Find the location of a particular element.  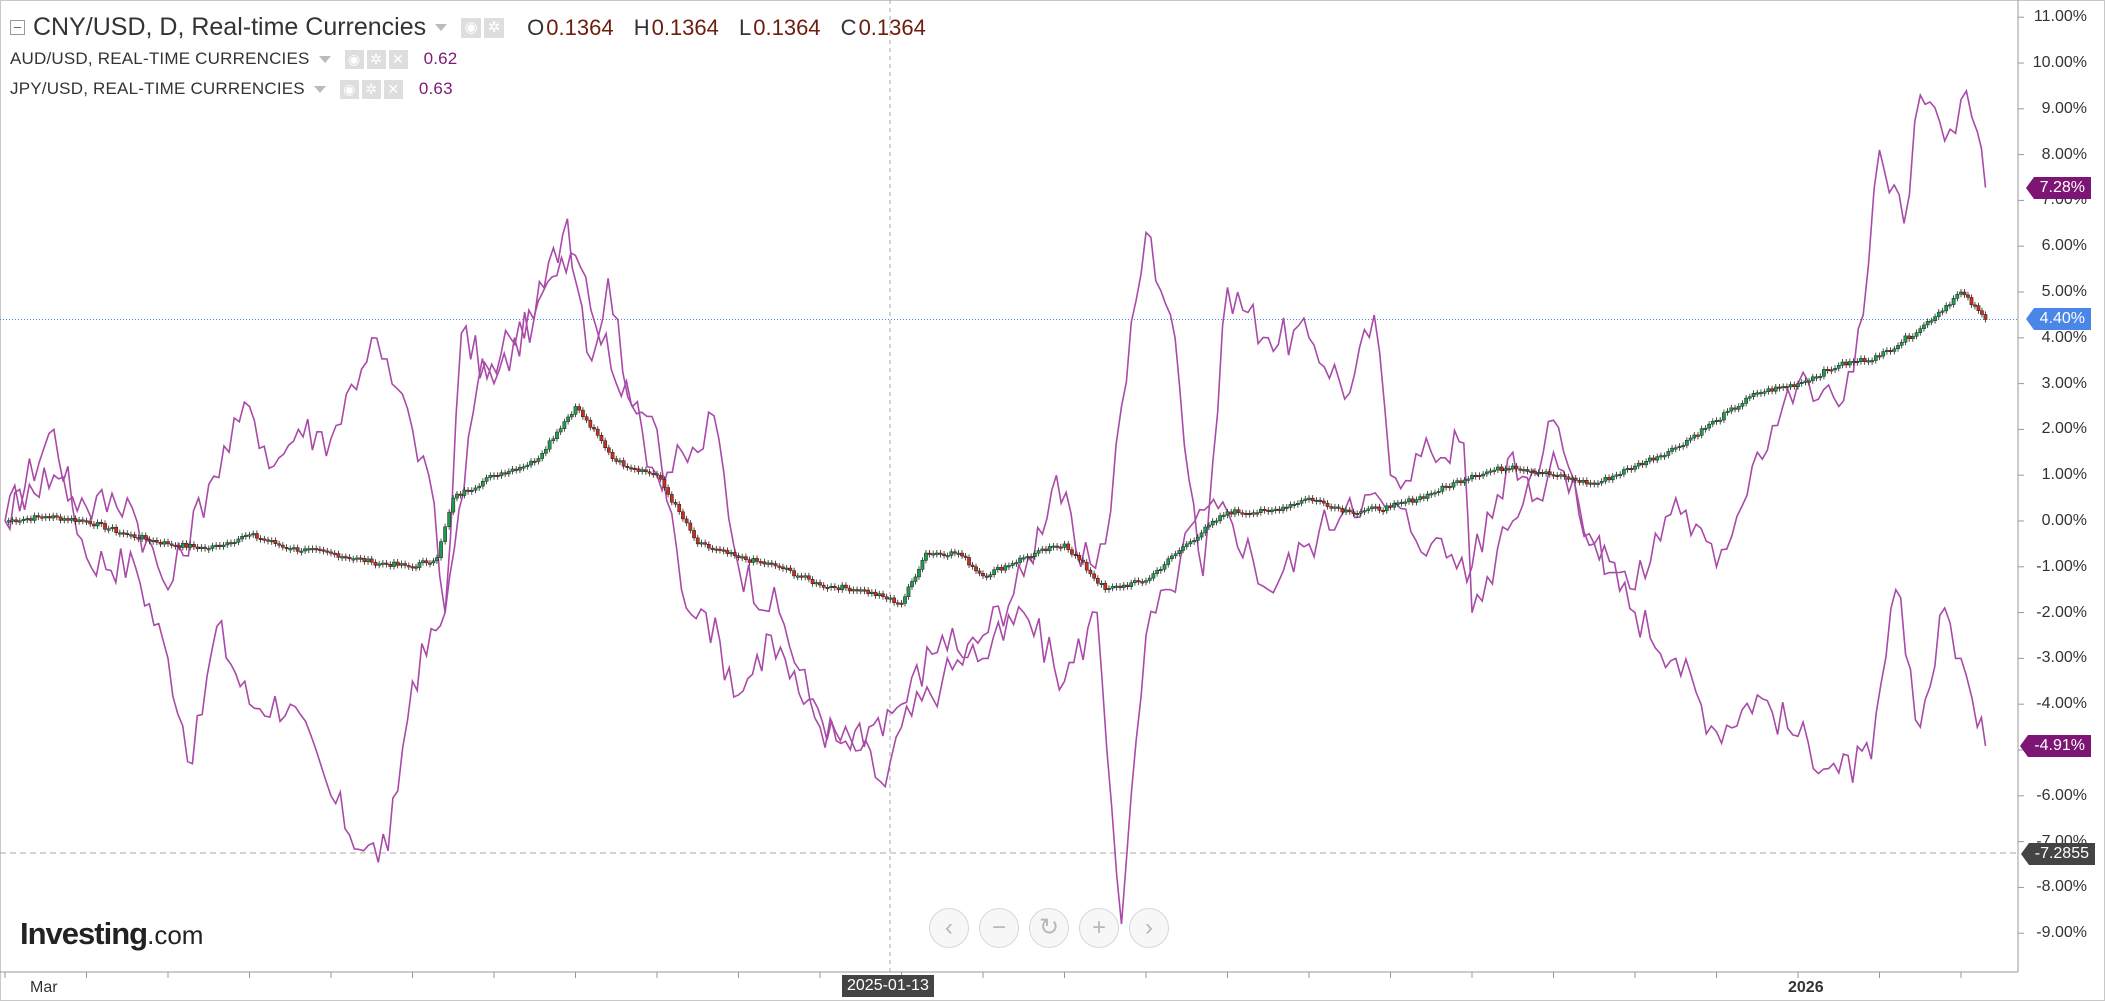

legend-main-title: CNY/USD, D, Real-time Currencies is located at coordinates (230, 27).